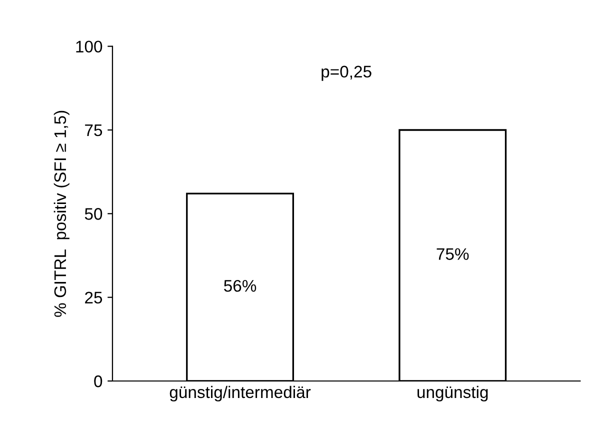 The width and height of the screenshot is (592, 421). Describe the element at coordinates (62, 213) in the screenshot. I see `y-axis-title: % GITRL positiv (SFI ≥ 1,5)` at that location.